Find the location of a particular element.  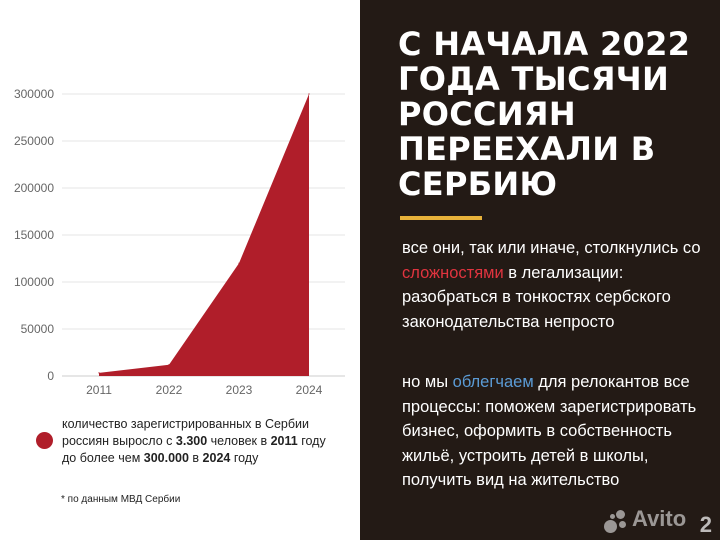

x-tick-label: 2011 is located at coordinates (99, 390).